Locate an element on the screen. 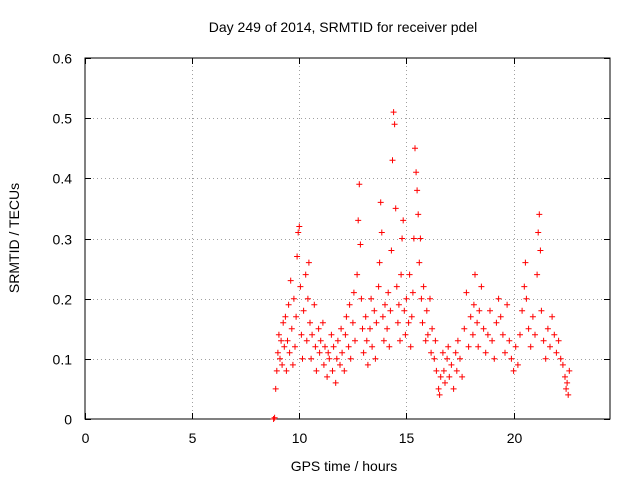 The image size is (640, 480). y-axis-label: SRMTID / TECUs is located at coordinates (14, 238).